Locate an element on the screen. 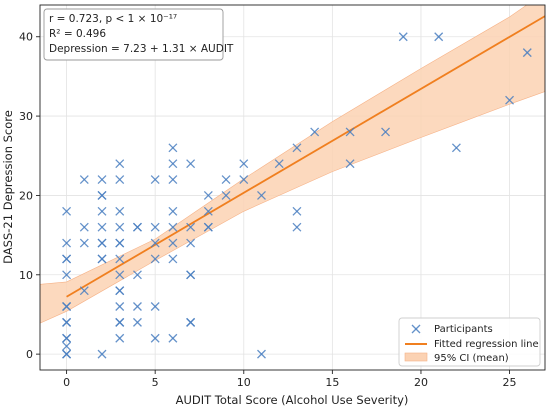 The height and width of the screenshot is (412, 550). stats-box-frame is located at coordinates (133, 34).